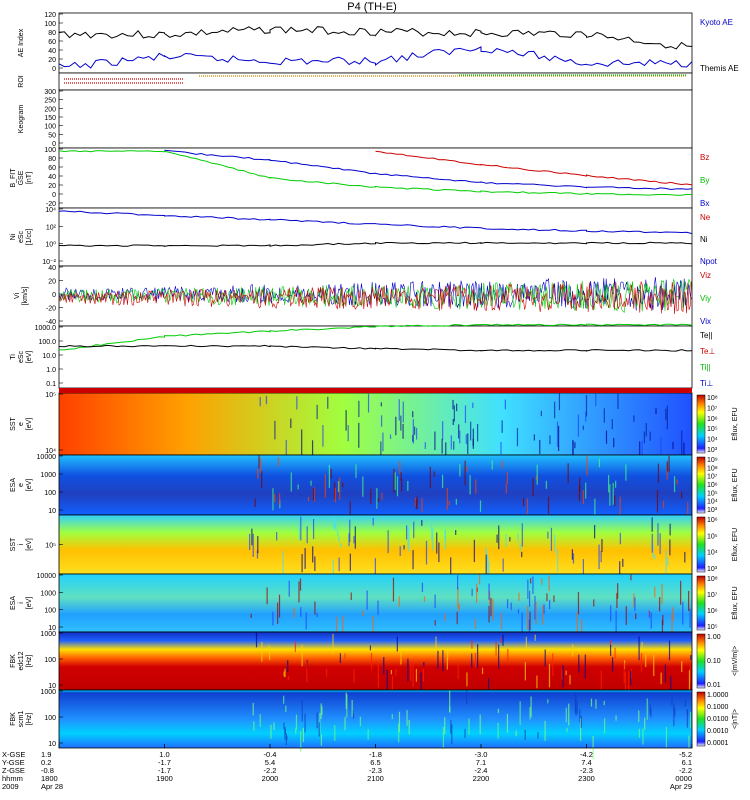 The width and height of the screenshot is (750, 800). Describe the element at coordinates (375, 719) in the screenshot. I see `fbk_b-spectrogram` at that location.